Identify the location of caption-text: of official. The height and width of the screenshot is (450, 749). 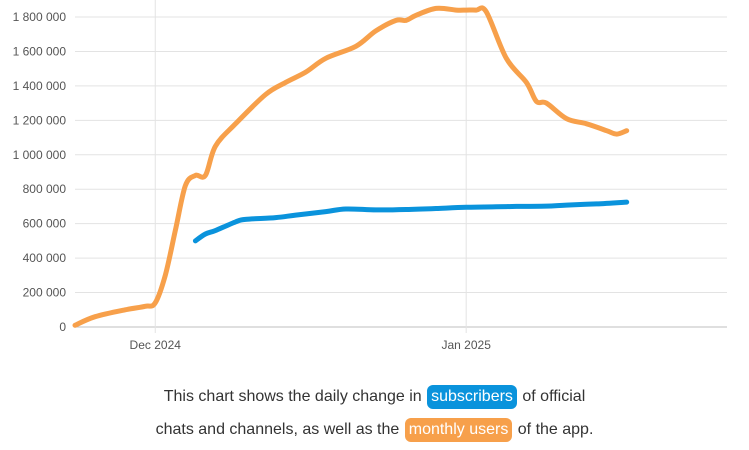
(554, 396).